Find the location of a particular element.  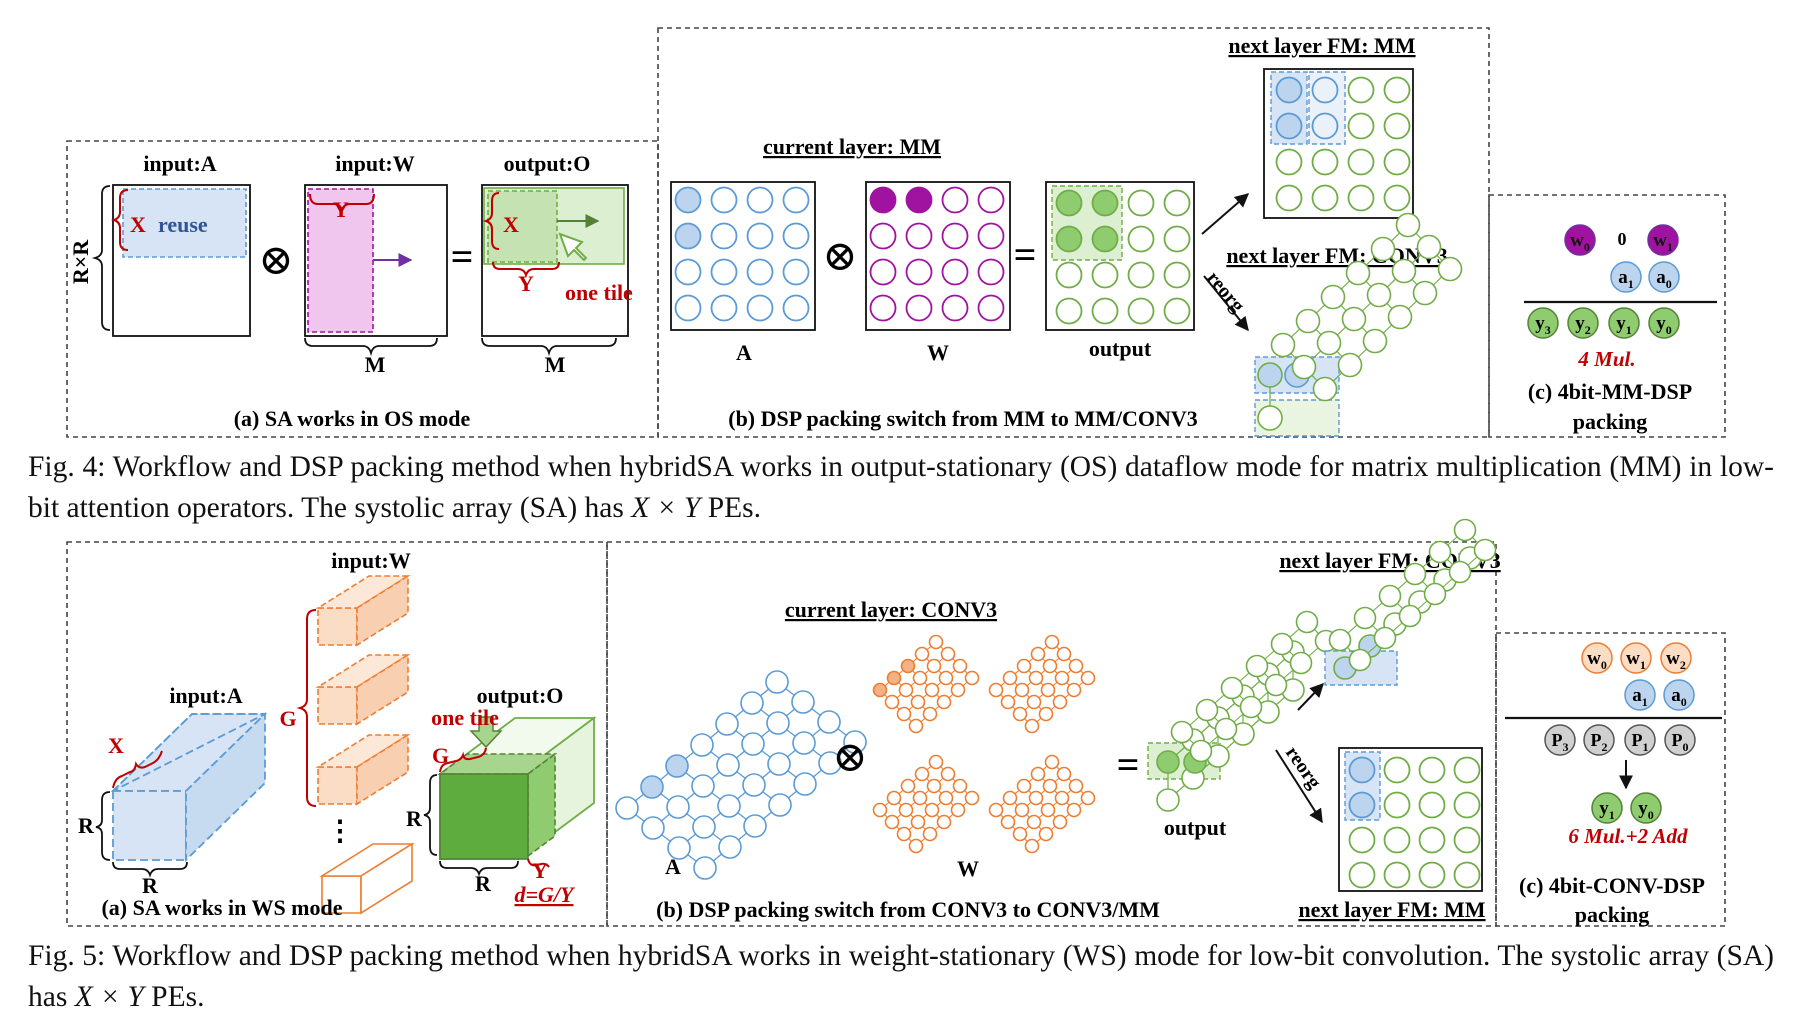

fig4b-arrow-to-mm is located at coordinates (1225, 214).